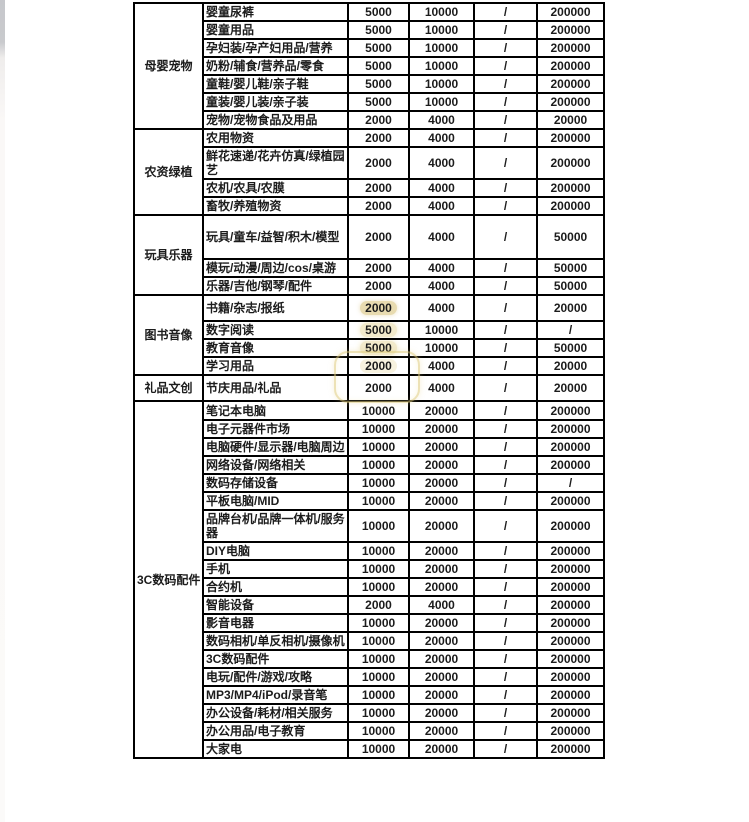 The height and width of the screenshot is (822, 749). Describe the element at coordinates (168, 388) in the screenshot. I see `category-group-cell: 礼品文创` at that location.